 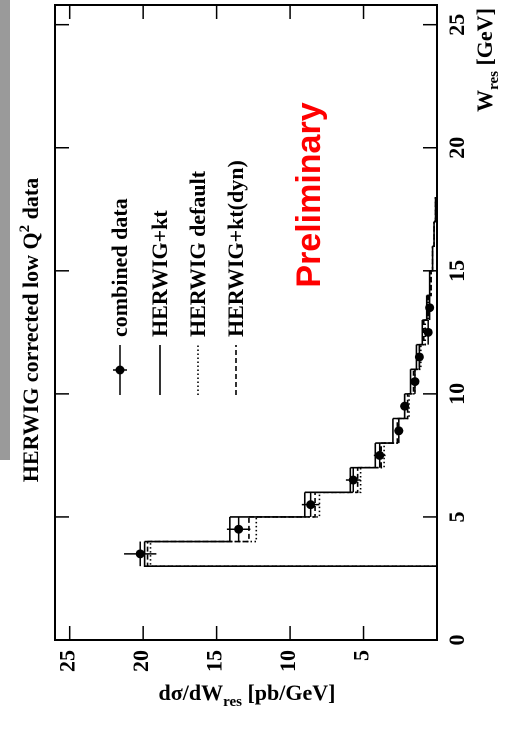 What do you see at coordinates (214, 661) in the screenshot?
I see `y-tick-label: 15` at bounding box center [214, 661].